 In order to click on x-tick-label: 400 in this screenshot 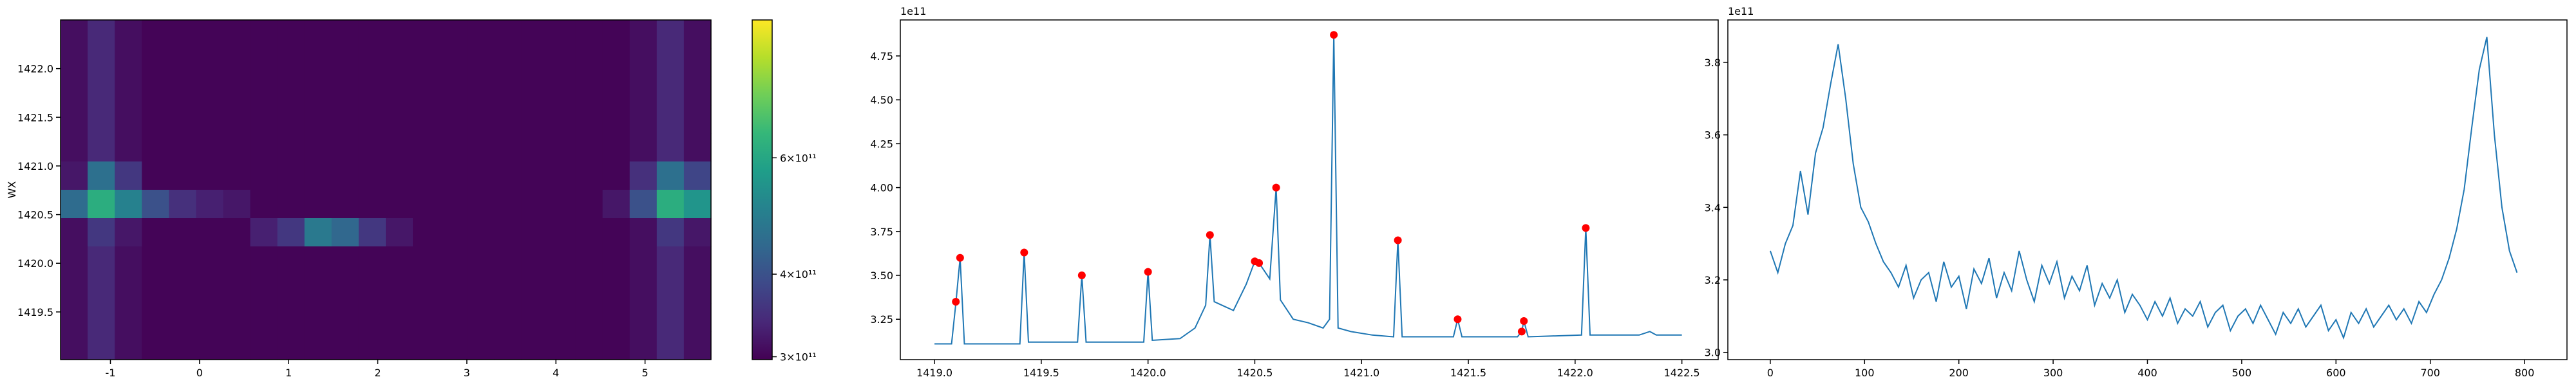, I will do `click(2147, 373)`.